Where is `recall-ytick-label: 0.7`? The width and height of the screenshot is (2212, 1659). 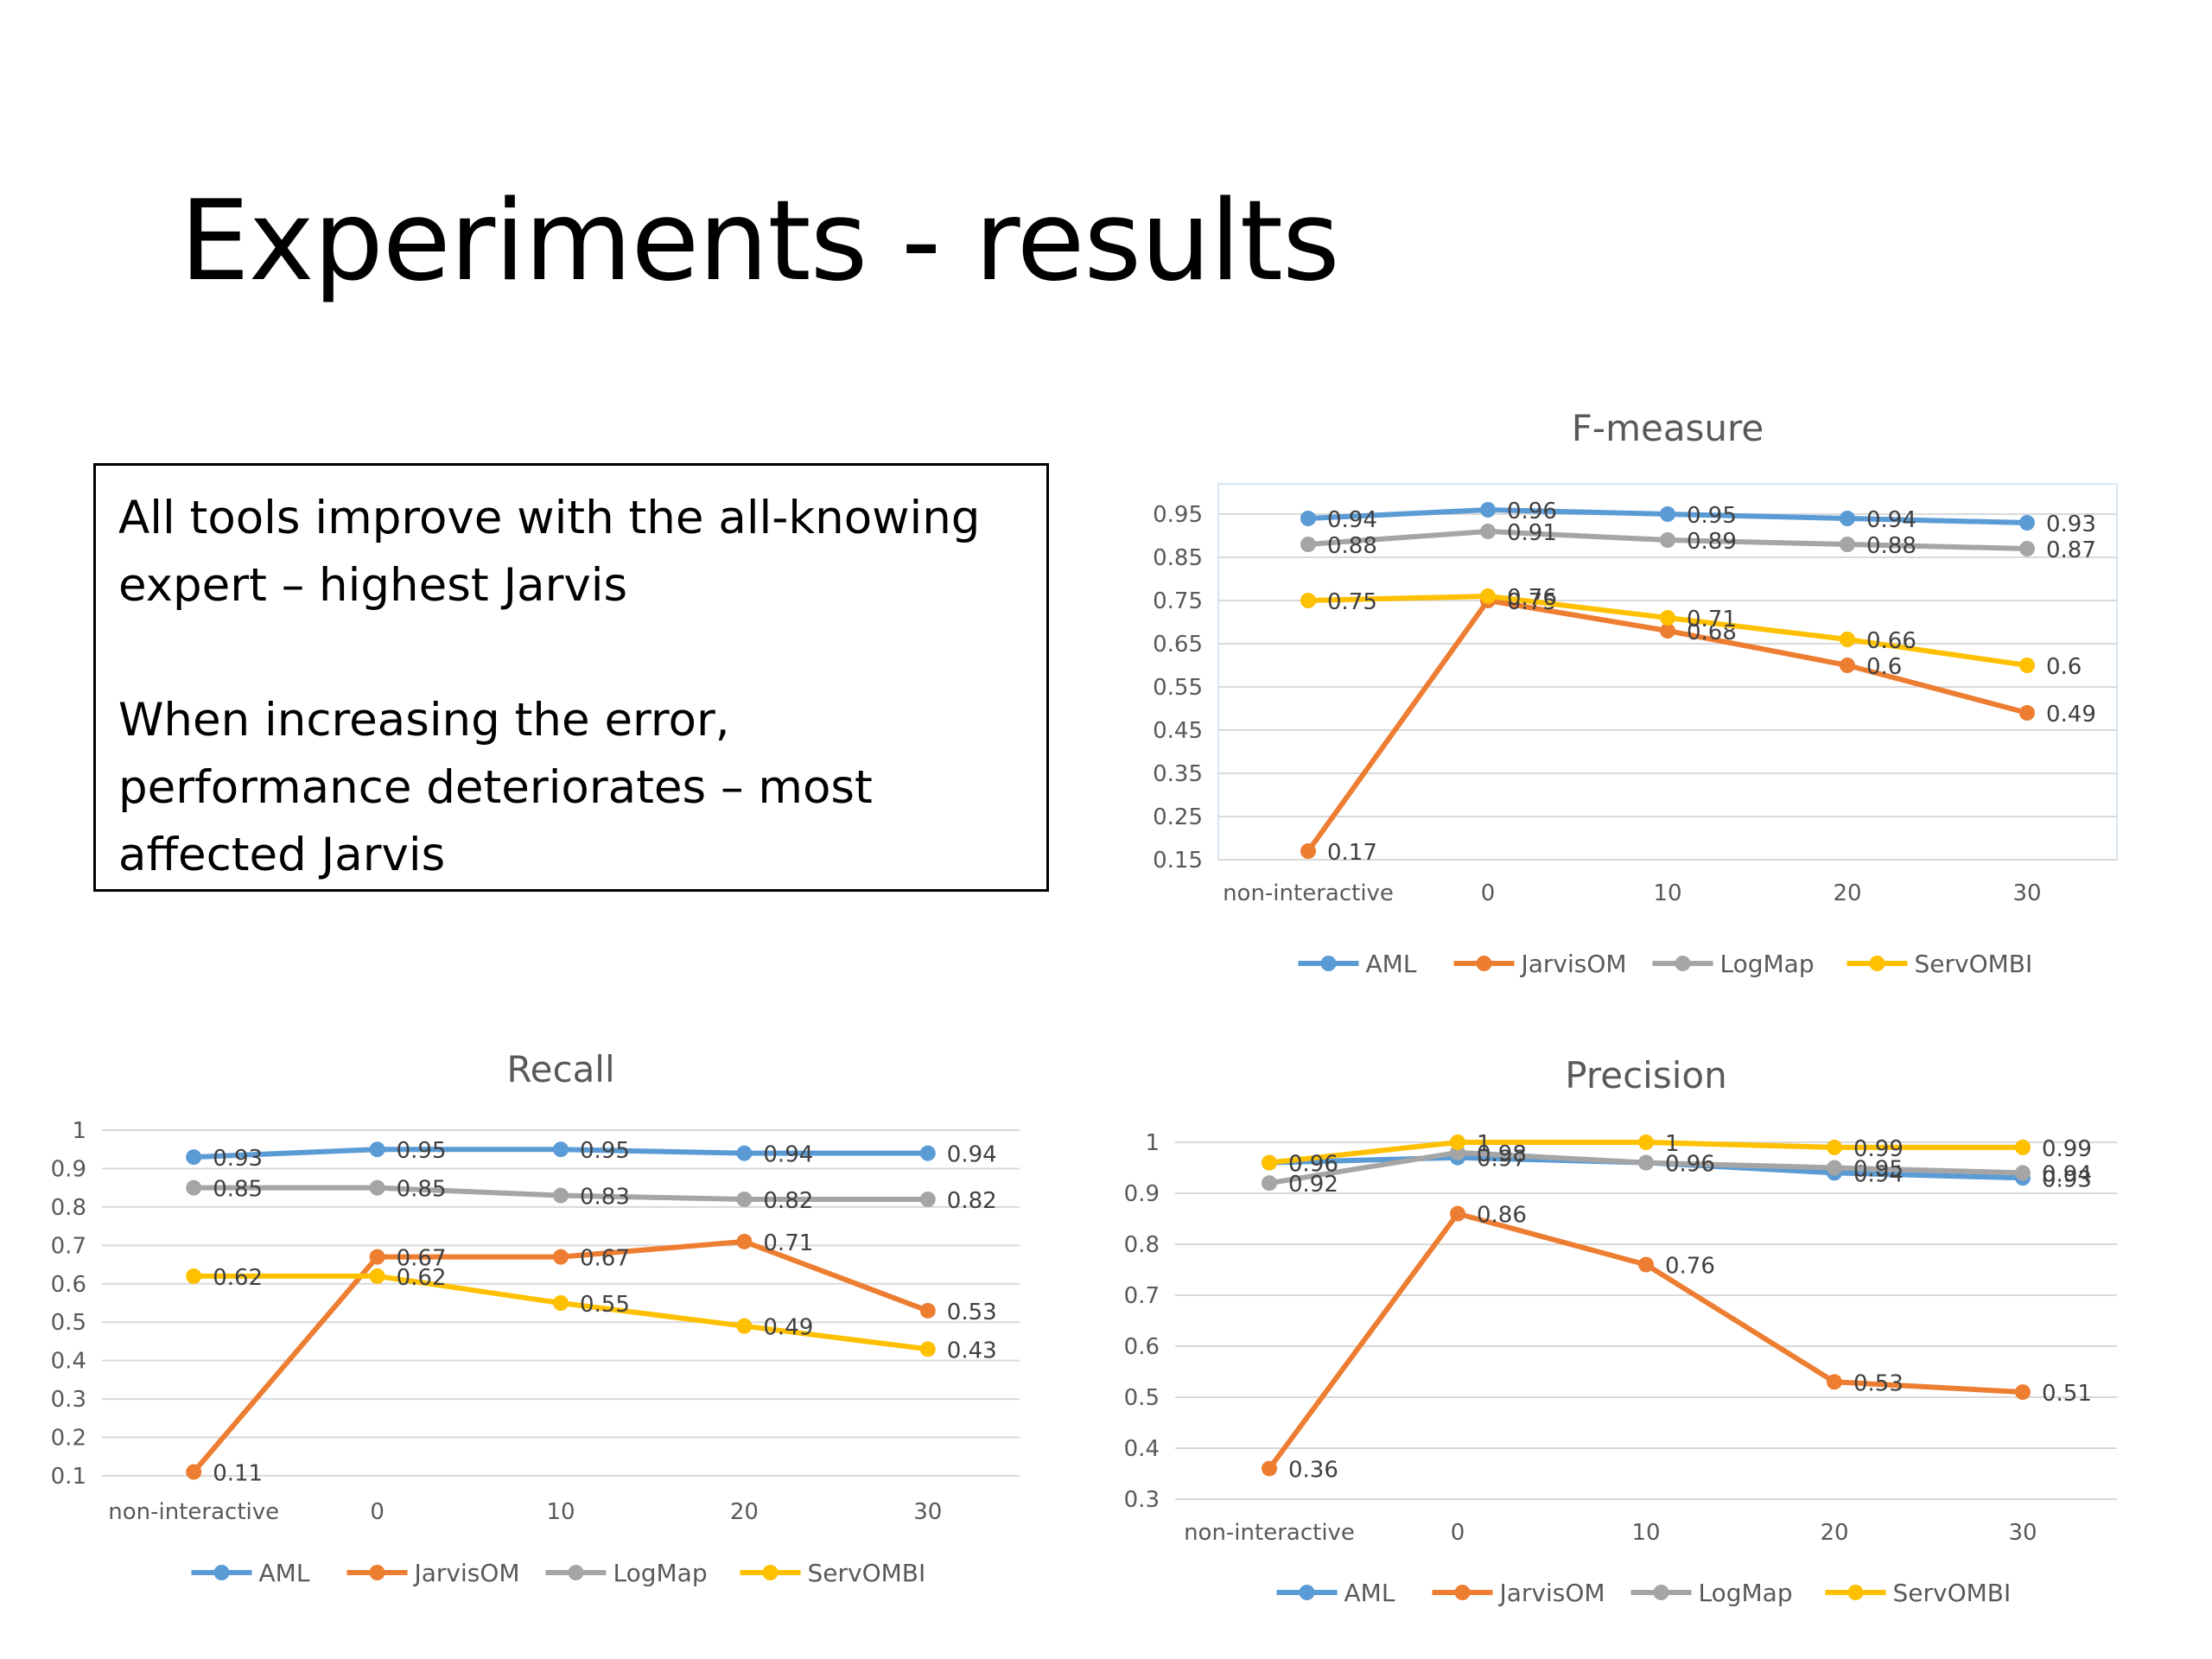
recall-ytick-label: 0.7 is located at coordinates (68, 1246).